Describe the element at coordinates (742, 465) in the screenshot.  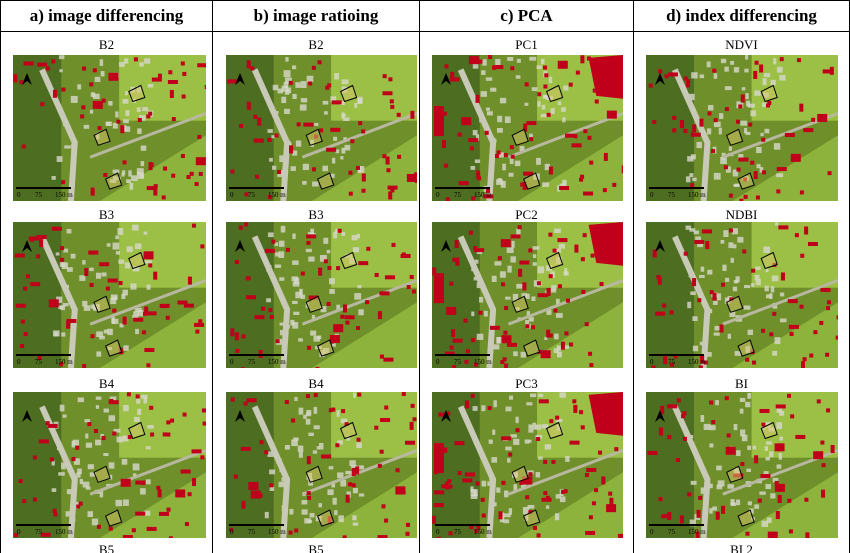
I see `map-image: 0 75 150 m` at that location.